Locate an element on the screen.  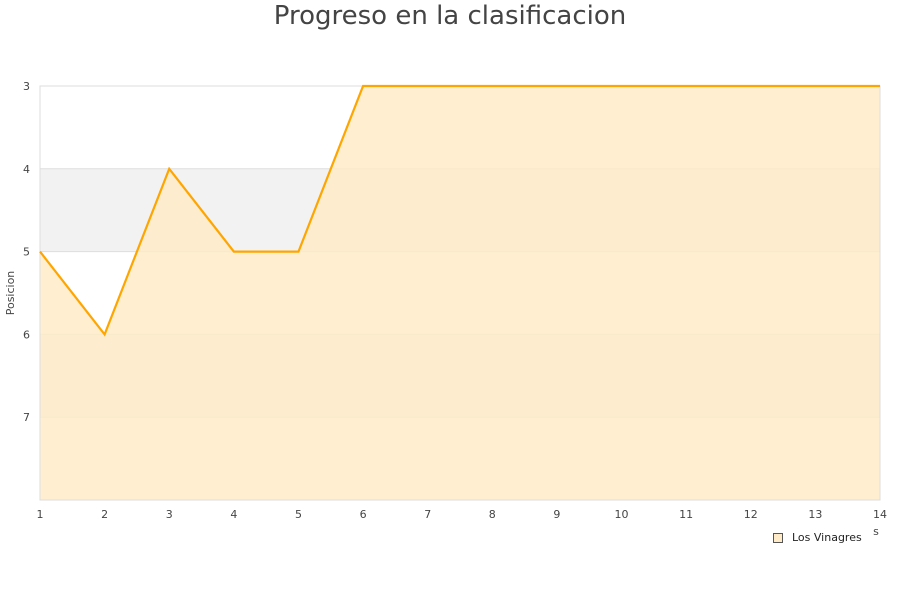
x-tick-label: 8 is located at coordinates (492, 514).